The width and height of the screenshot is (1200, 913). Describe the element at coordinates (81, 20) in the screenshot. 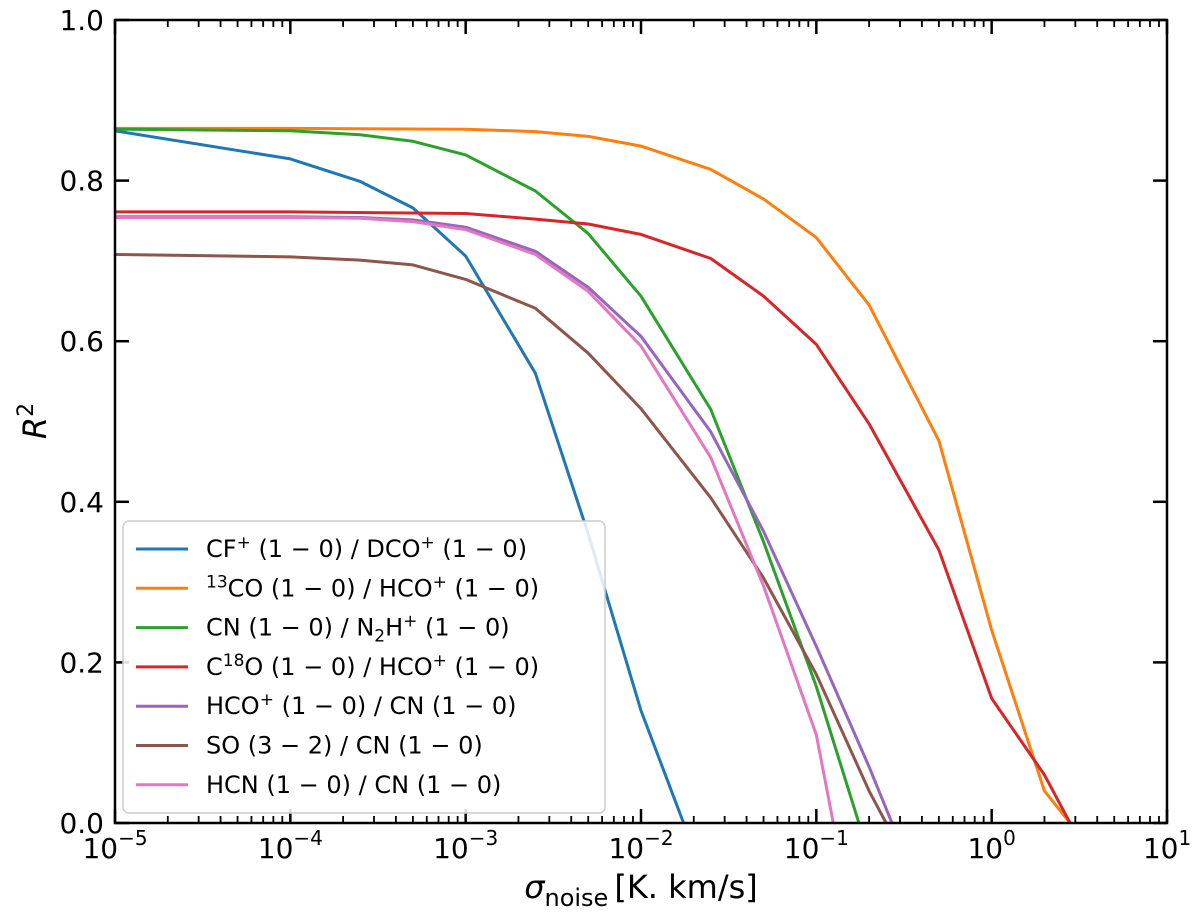

I see `y-tick-label: 1.0` at that location.